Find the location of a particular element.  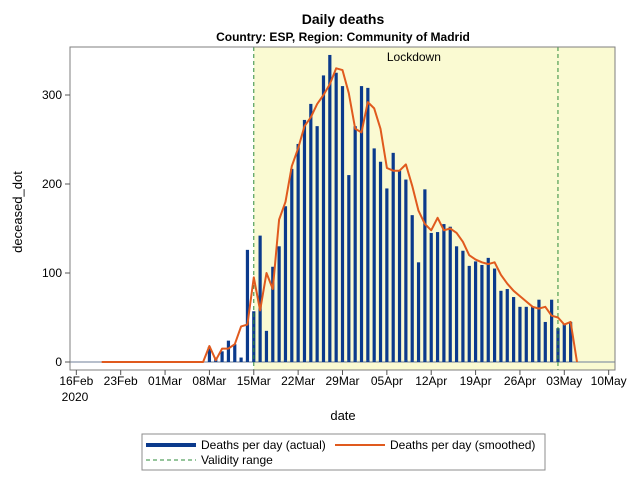

y-tick-label: 200 is located at coordinates (52, 184).